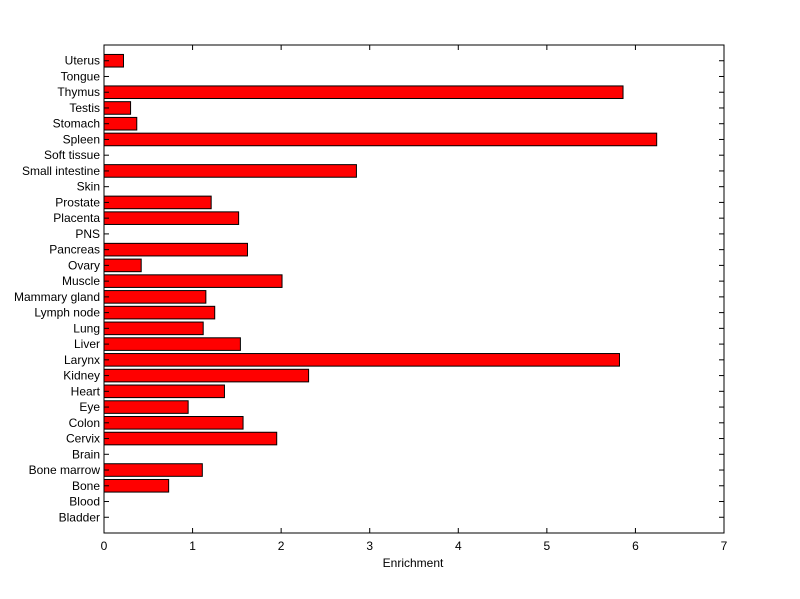  Describe the element at coordinates (155, 297) in the screenshot. I see `bar-mammary-gland` at that location.